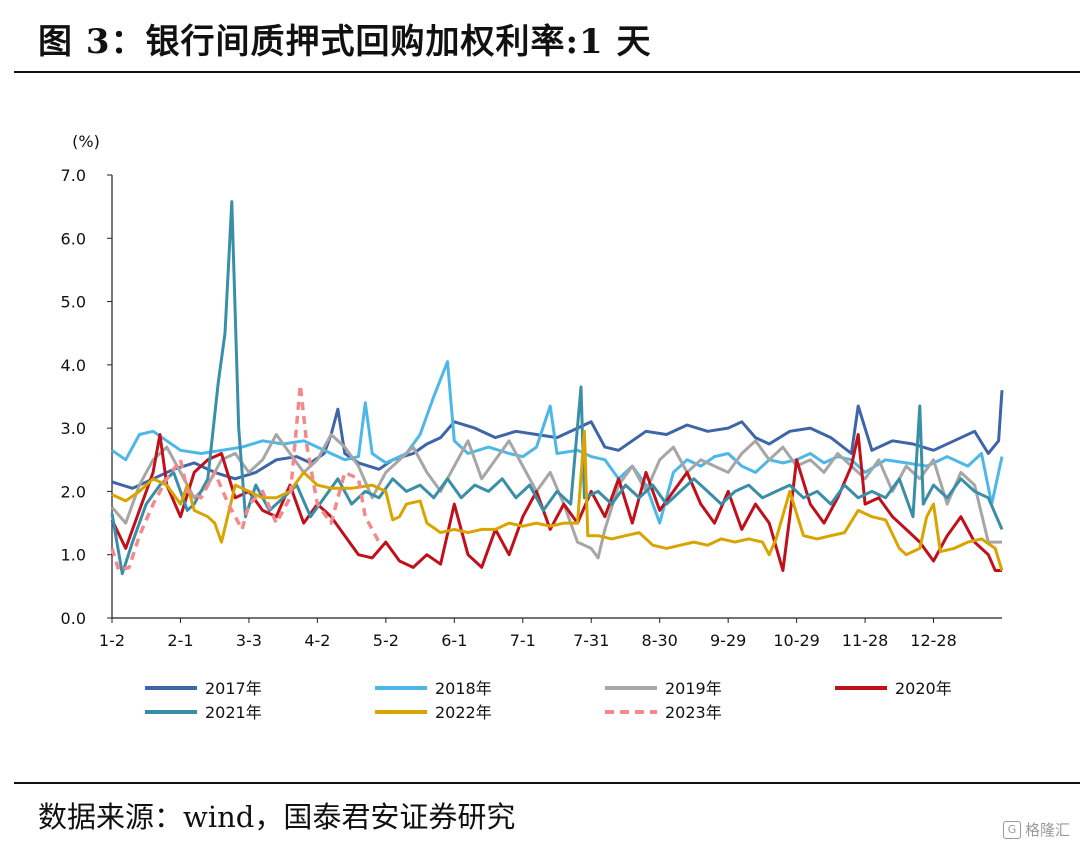 This screenshot has height=850, width=1080. Describe the element at coordinates (277, 817) in the screenshot. I see `source-note: 数据来源：wind，国泰君安证券研究` at that location.